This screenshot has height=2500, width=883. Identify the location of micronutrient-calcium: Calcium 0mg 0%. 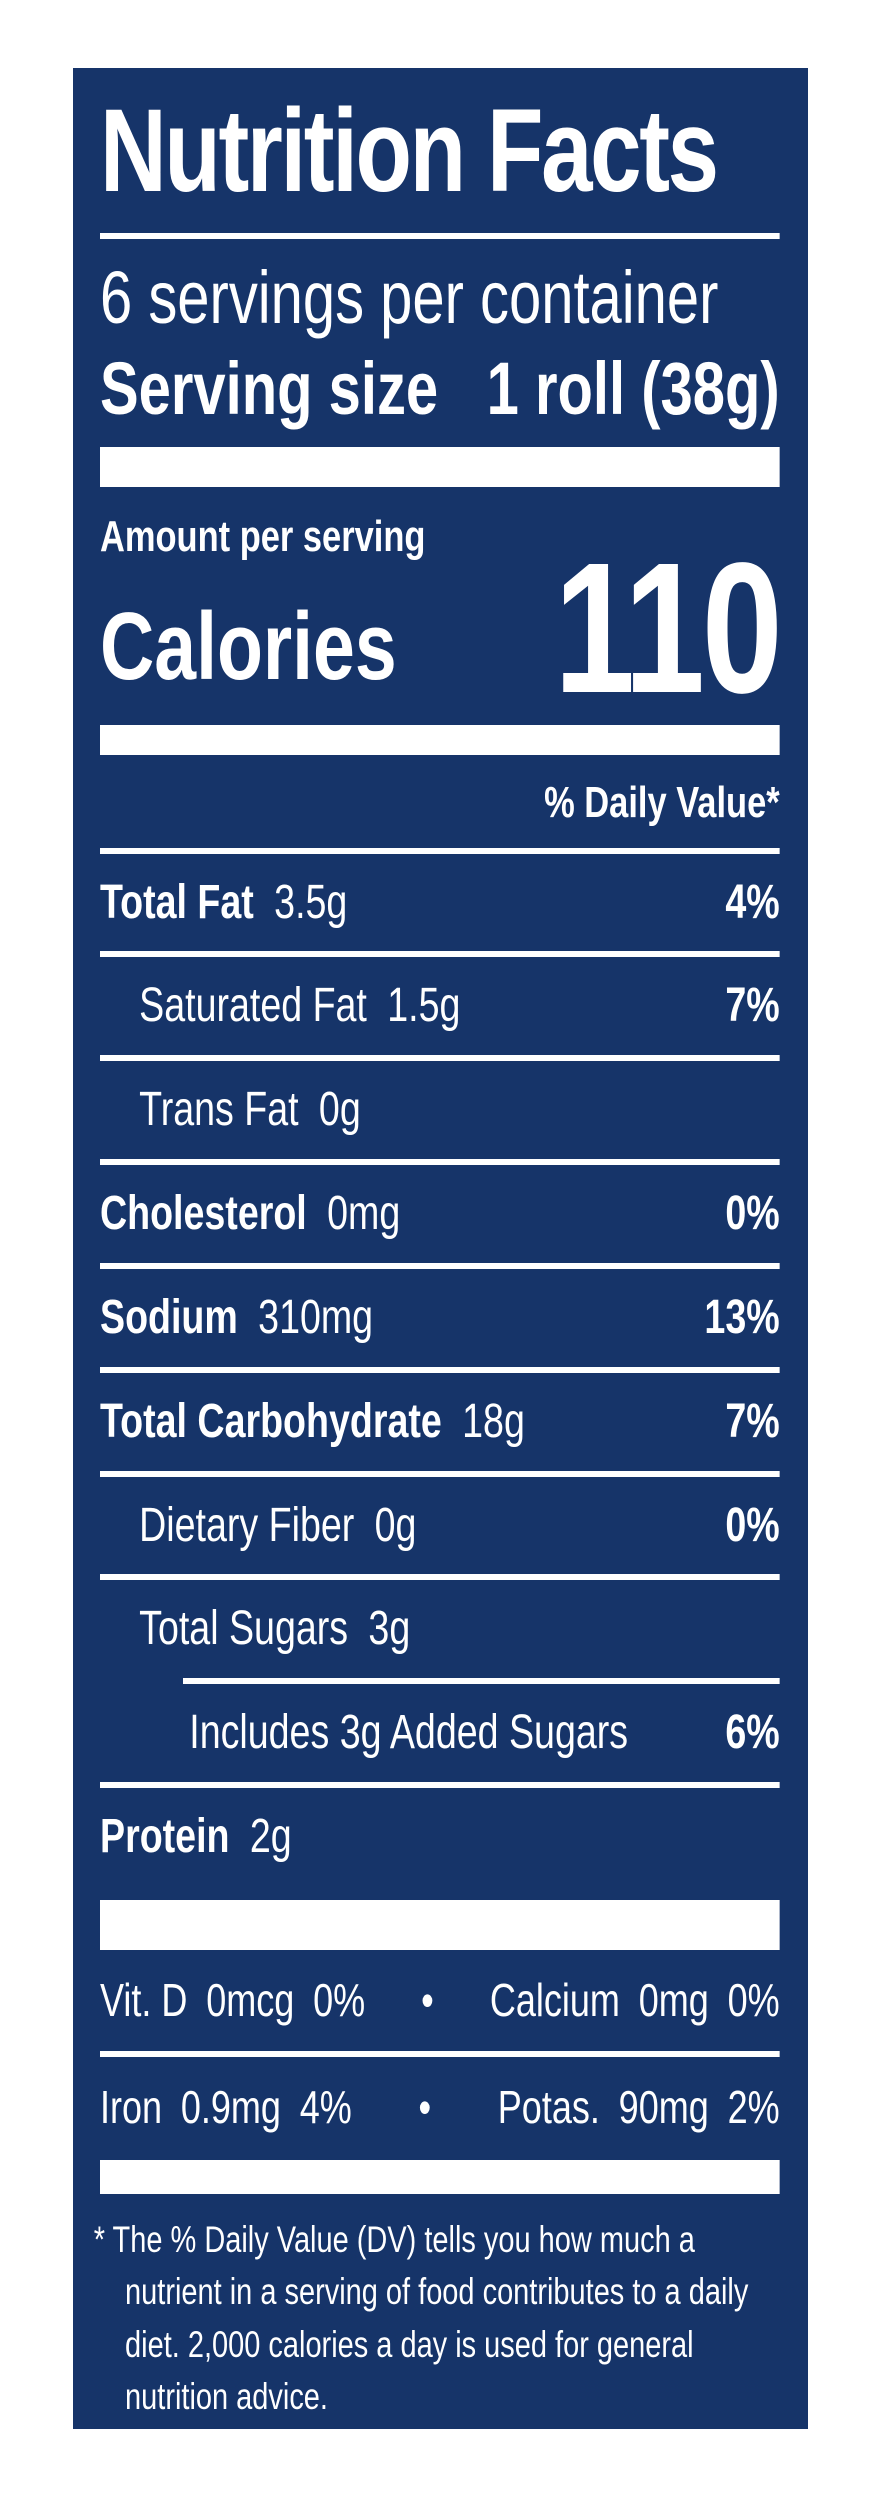
(635, 2000).